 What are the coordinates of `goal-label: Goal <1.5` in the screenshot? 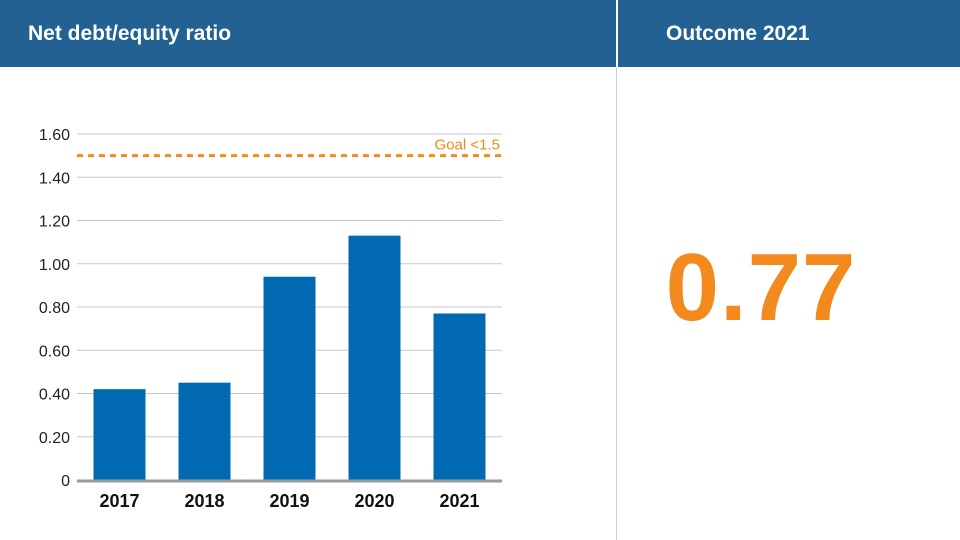 It's located at (467, 145).